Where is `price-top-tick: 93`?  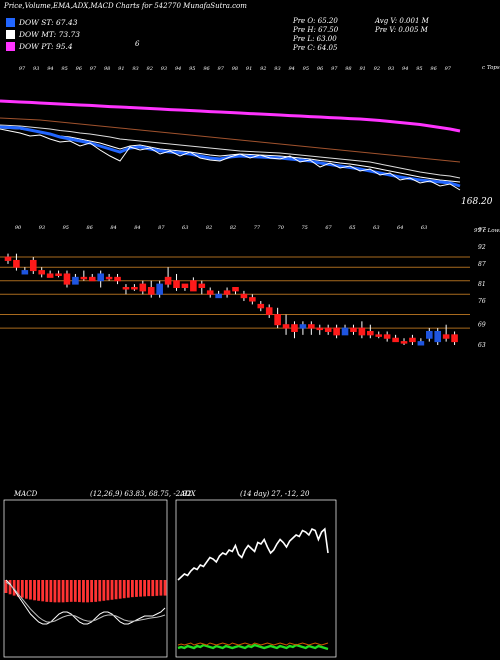 price-top-tick: 93 is located at coordinates (42, 228).